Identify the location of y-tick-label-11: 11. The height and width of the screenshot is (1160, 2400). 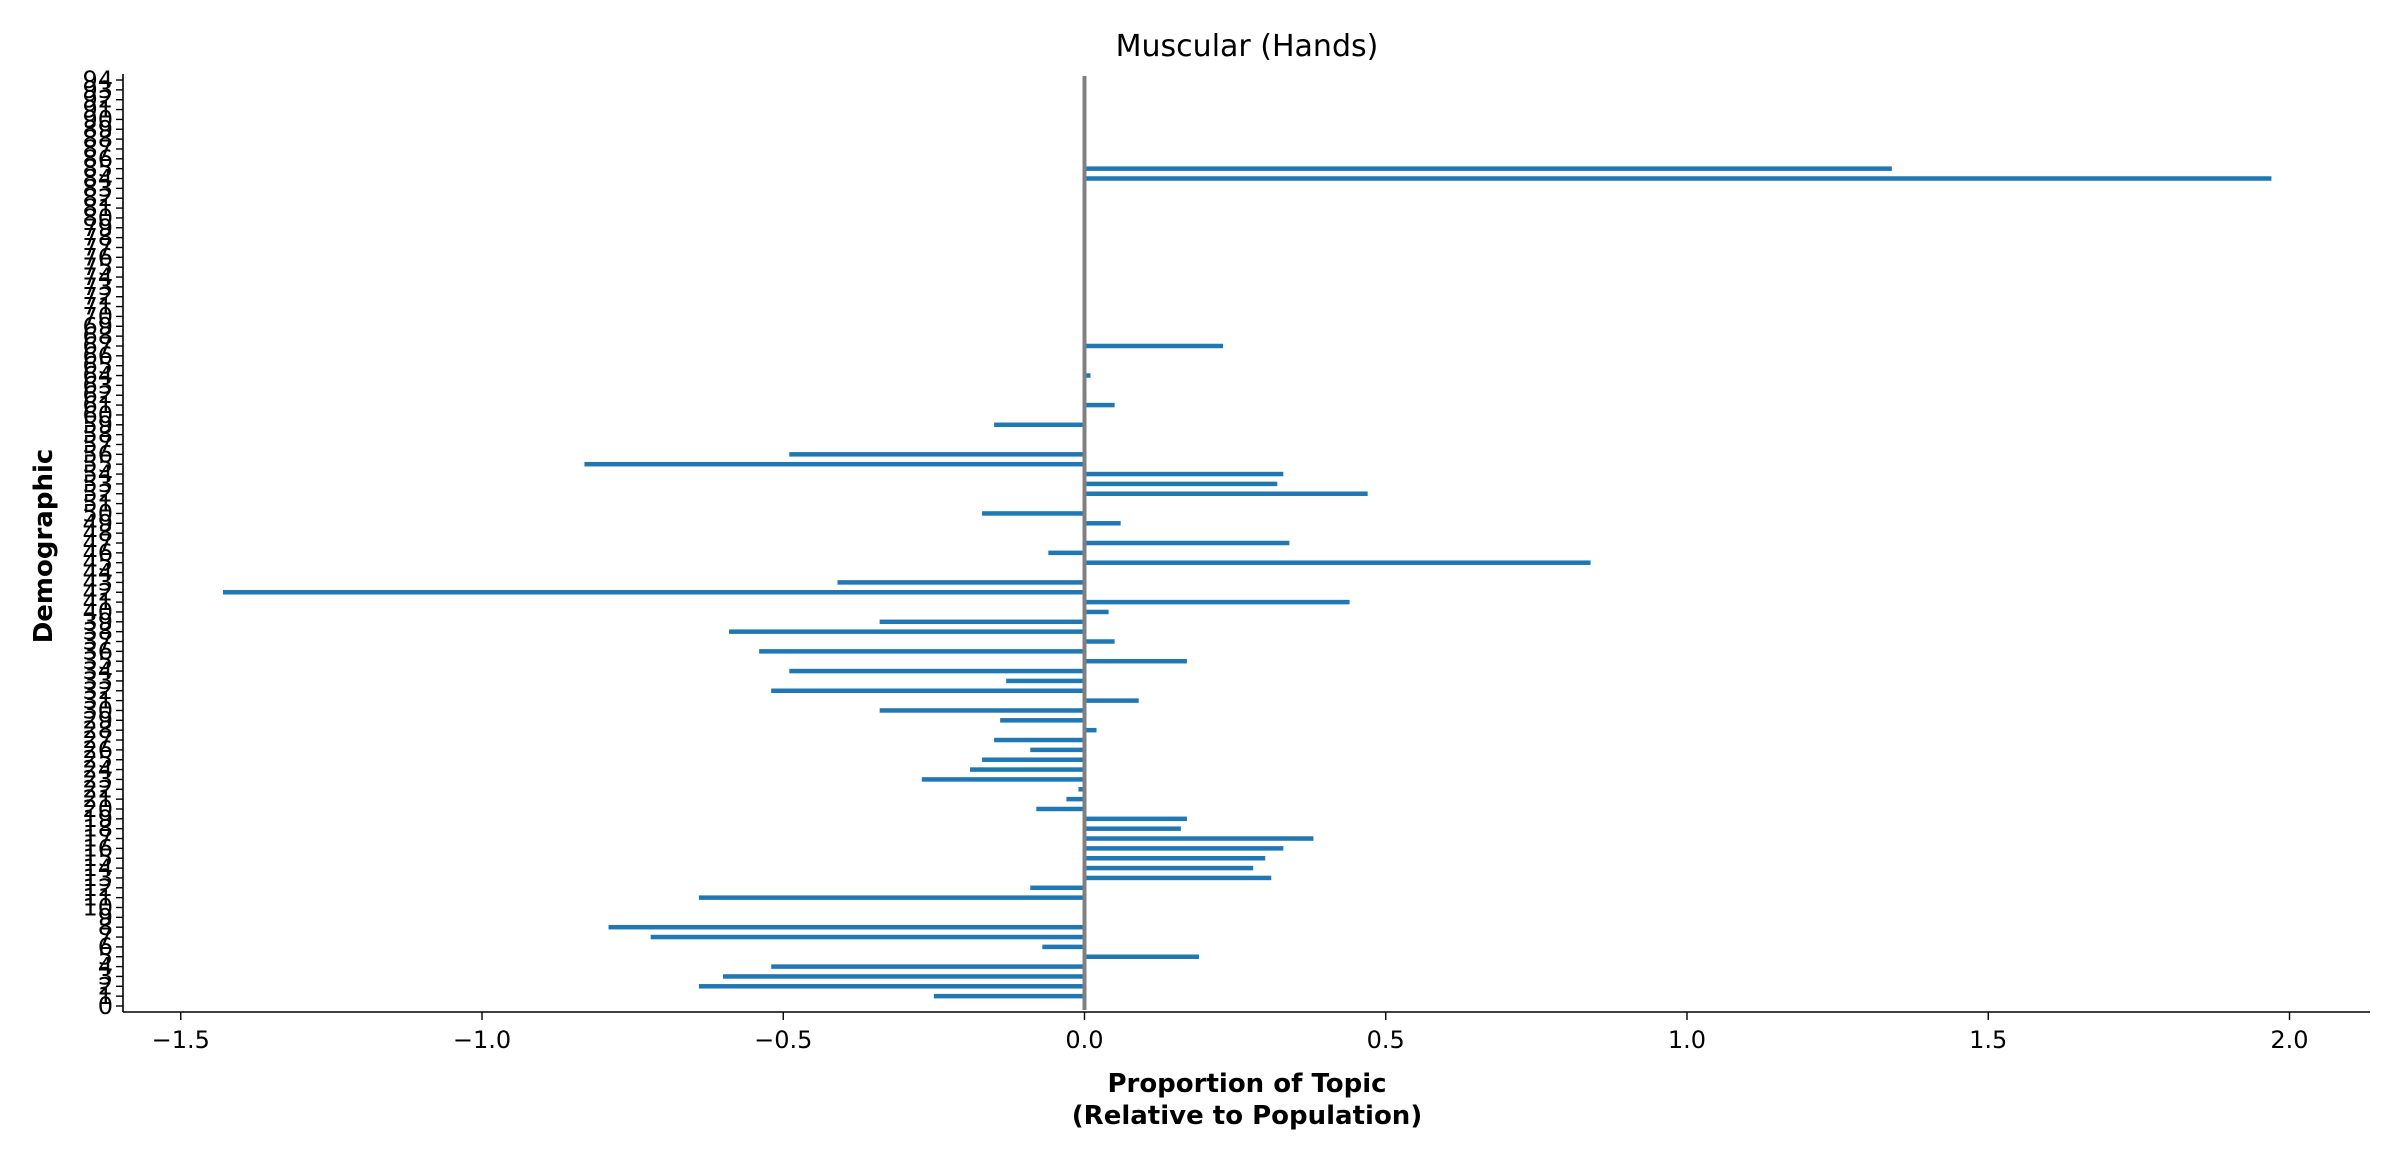
(97, 898).